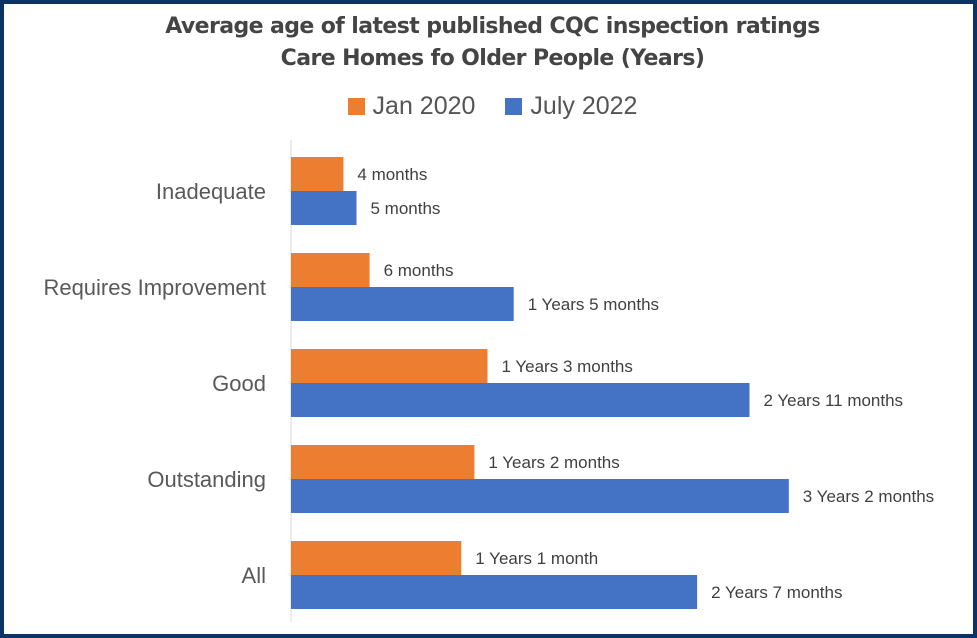 Image resolution: width=977 pixels, height=638 pixels. What do you see at coordinates (424, 106) in the screenshot?
I see `legend-label-jan-2020: Jan 2020` at bounding box center [424, 106].